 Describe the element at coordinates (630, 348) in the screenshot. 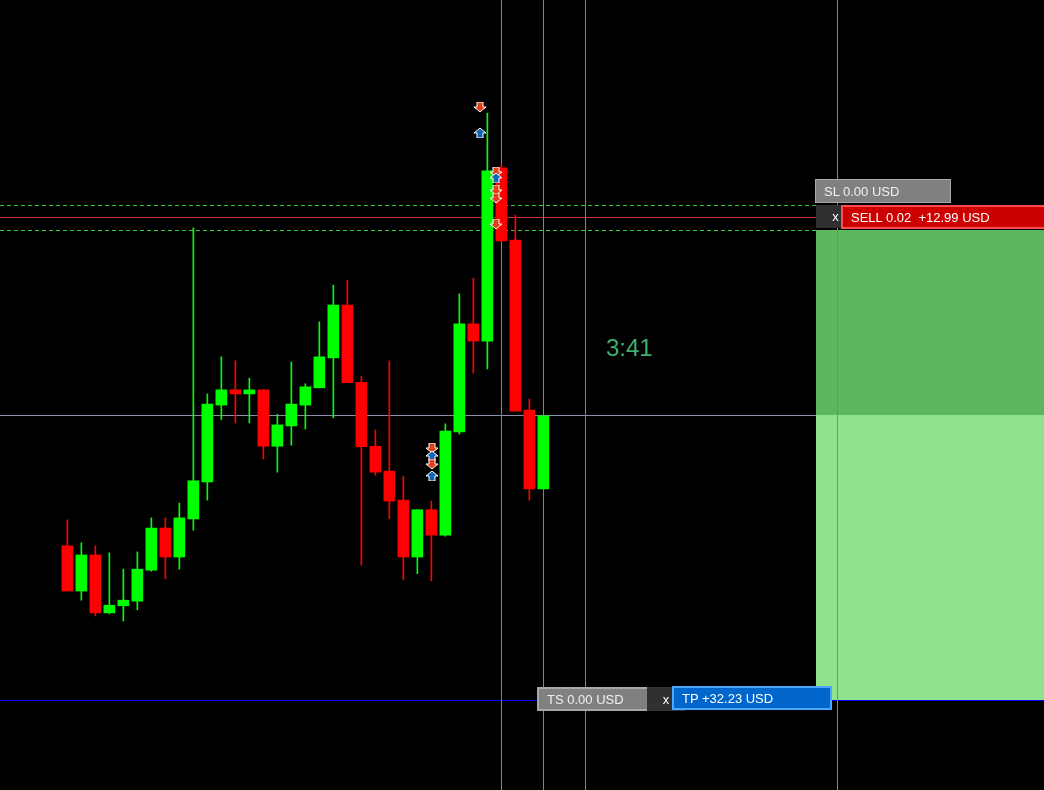

I see `text: 3:41` at that location.